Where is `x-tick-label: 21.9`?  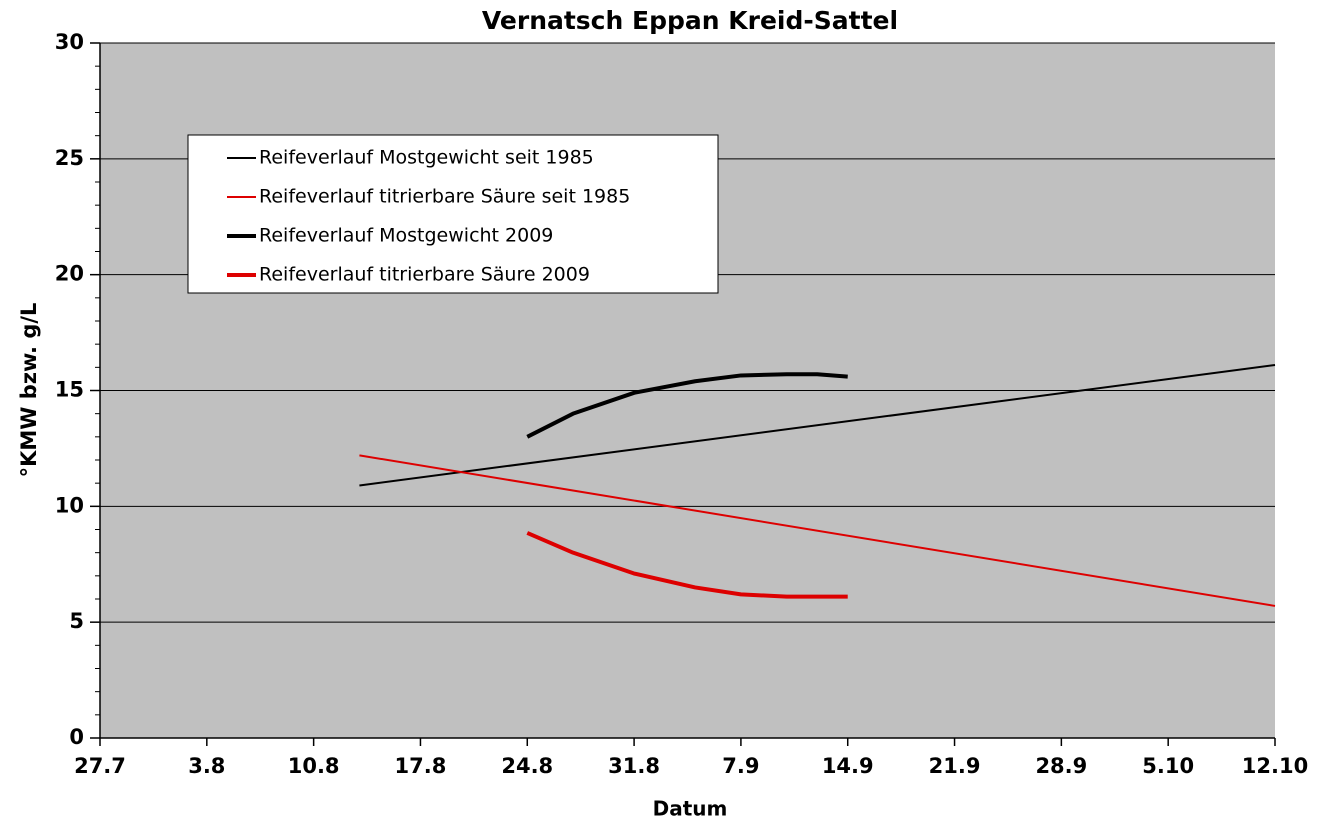 x-tick-label: 21.9 is located at coordinates (955, 766).